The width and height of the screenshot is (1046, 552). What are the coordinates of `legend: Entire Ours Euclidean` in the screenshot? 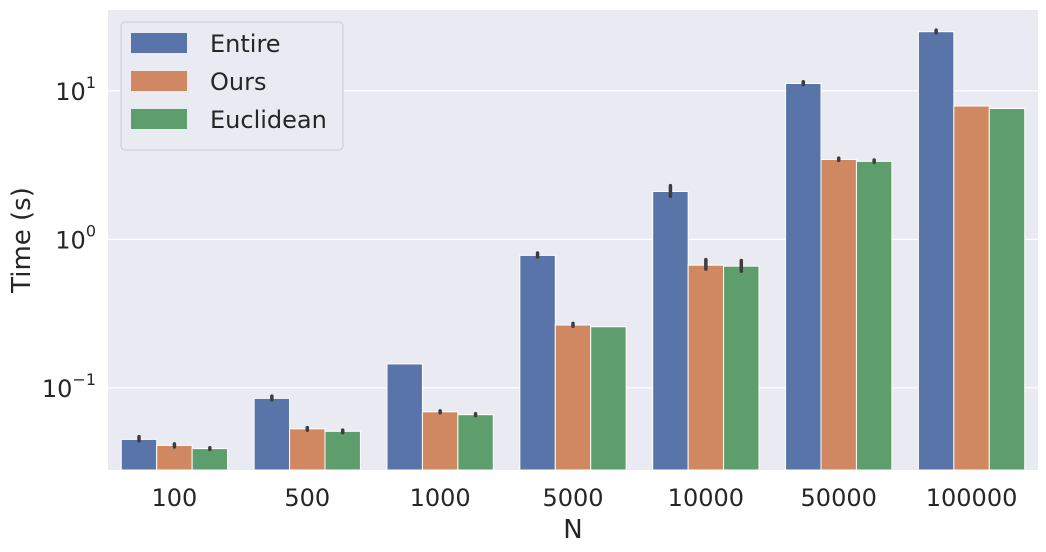 It's located at (232, 86).